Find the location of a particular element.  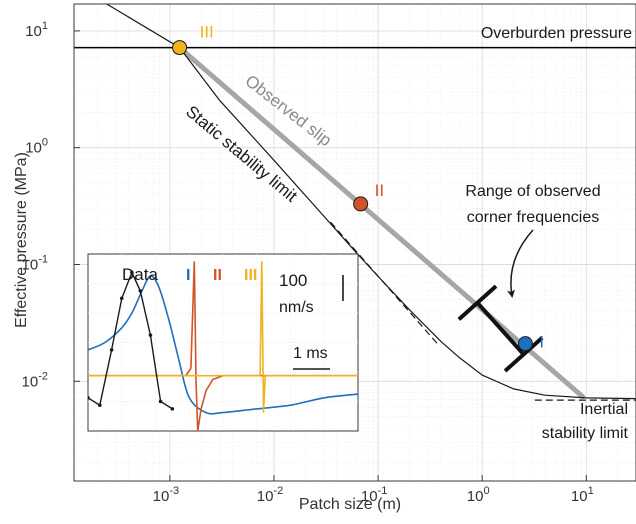

event-marker-iii is located at coordinates (180, 48).